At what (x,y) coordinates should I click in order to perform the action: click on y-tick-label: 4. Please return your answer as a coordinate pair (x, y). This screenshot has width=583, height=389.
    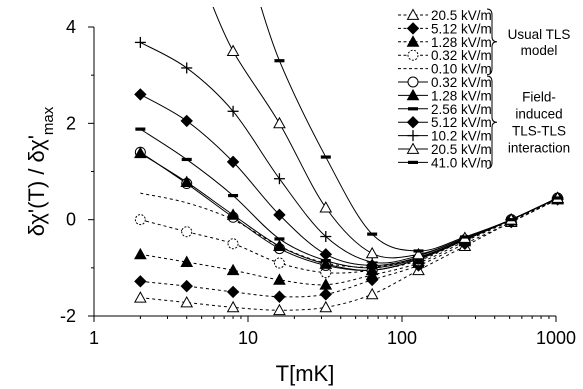
    Looking at the image, I should click on (71, 27).